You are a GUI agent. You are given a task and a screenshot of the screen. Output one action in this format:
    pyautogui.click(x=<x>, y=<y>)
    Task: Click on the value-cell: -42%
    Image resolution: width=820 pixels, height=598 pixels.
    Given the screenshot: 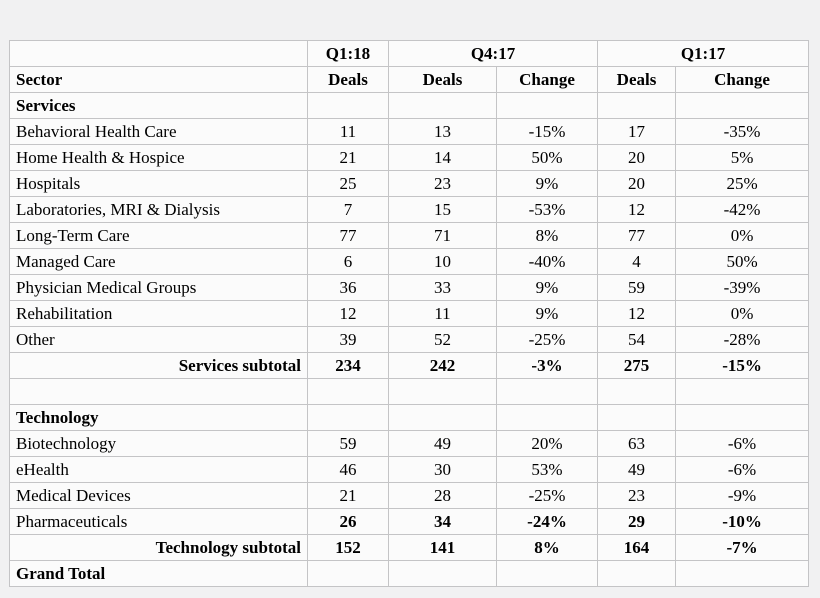 What is the action you would take?
    pyautogui.click(x=742, y=209)
    